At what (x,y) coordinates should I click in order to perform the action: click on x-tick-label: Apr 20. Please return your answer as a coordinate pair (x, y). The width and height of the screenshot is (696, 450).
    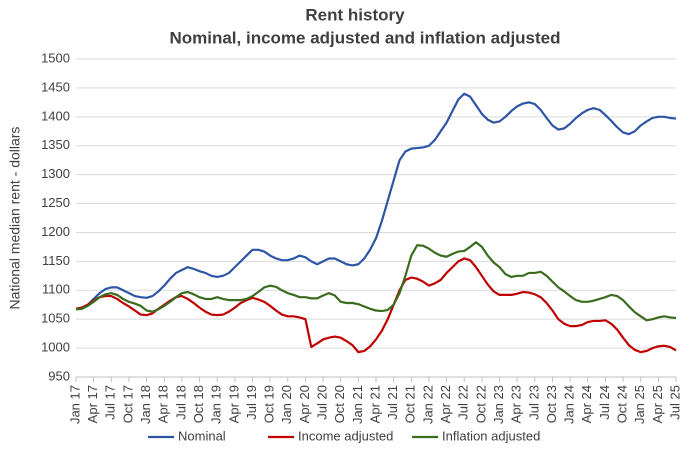
    Looking at the image, I should click on (304, 404).